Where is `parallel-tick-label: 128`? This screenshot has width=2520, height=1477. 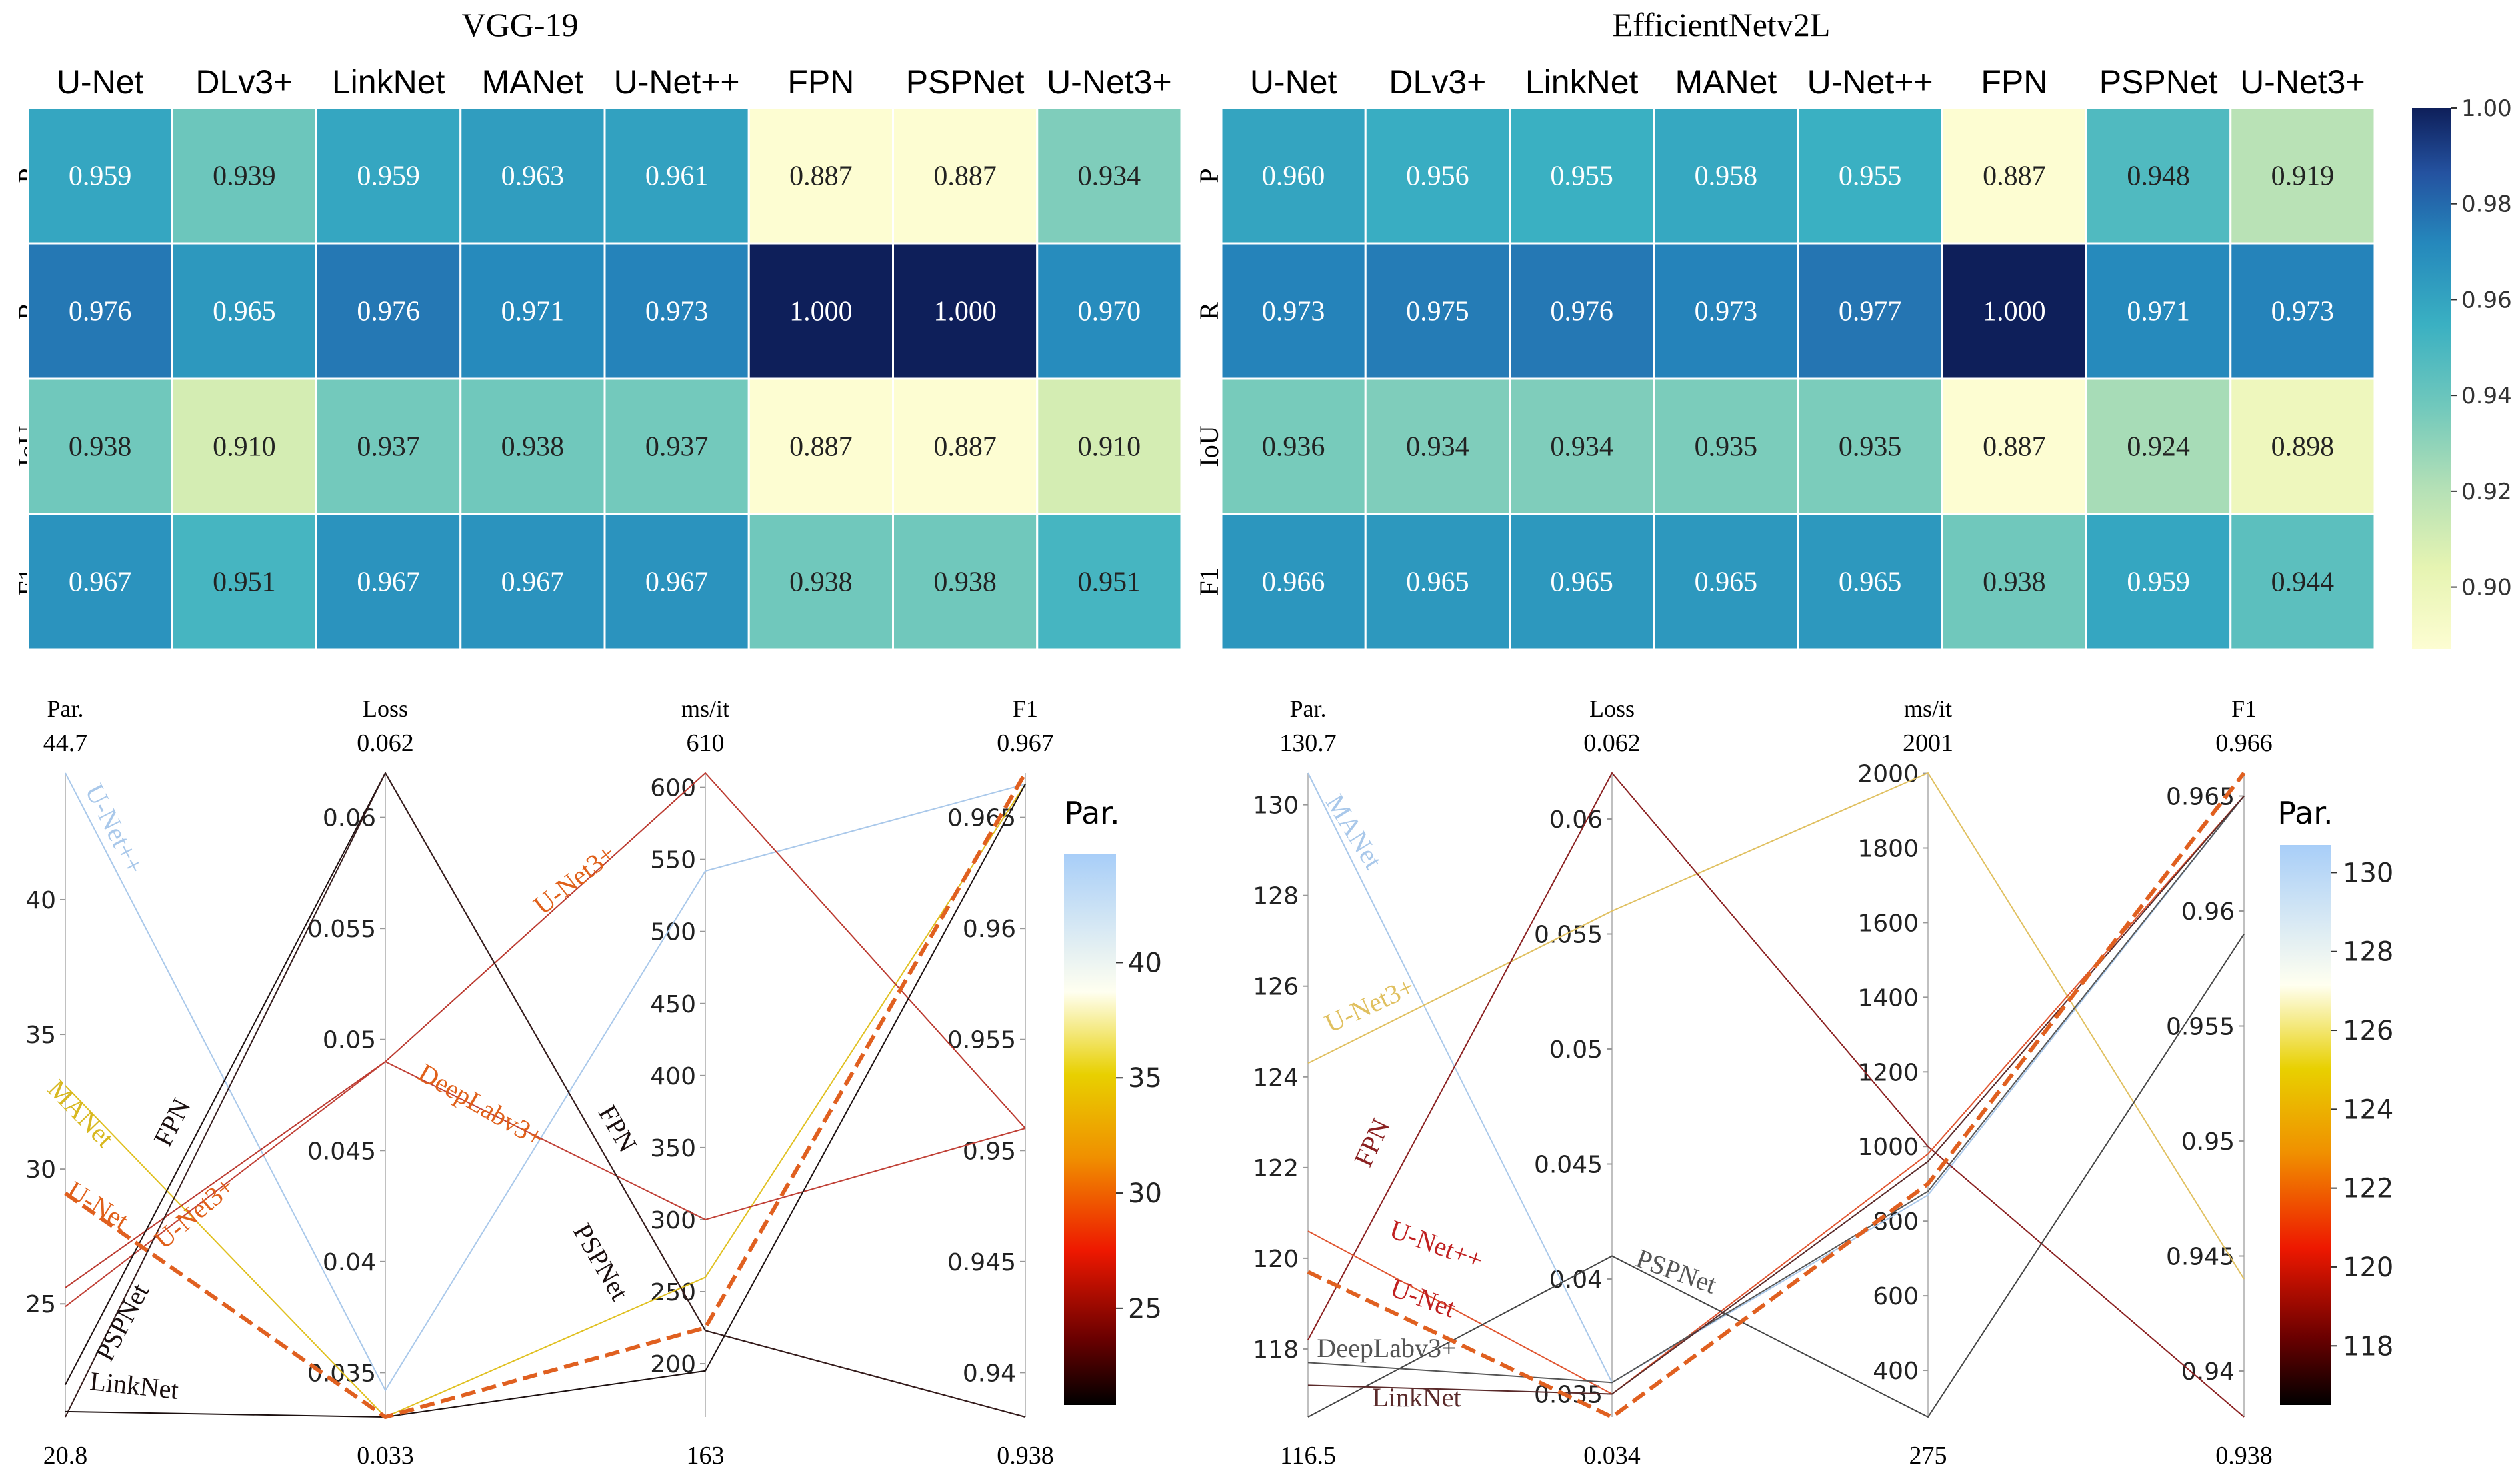 parallel-tick-label: 128 is located at coordinates (1276, 896).